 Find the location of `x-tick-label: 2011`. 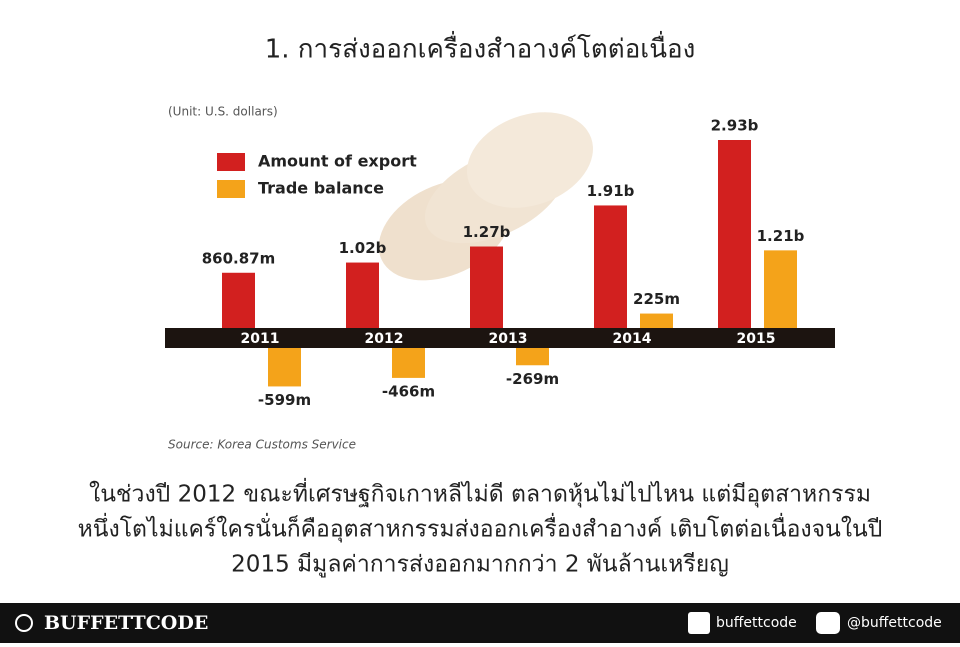

x-tick-label: 2011 is located at coordinates (260, 339).